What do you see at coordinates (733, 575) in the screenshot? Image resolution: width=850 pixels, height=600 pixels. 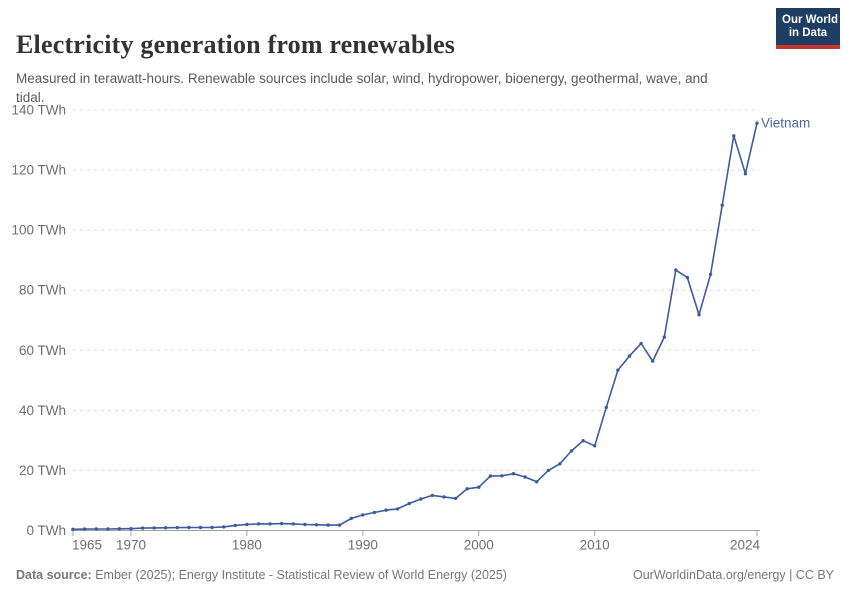 I see `owid-credit-link: OurWorldinData.org/energy | CC BY` at bounding box center [733, 575].